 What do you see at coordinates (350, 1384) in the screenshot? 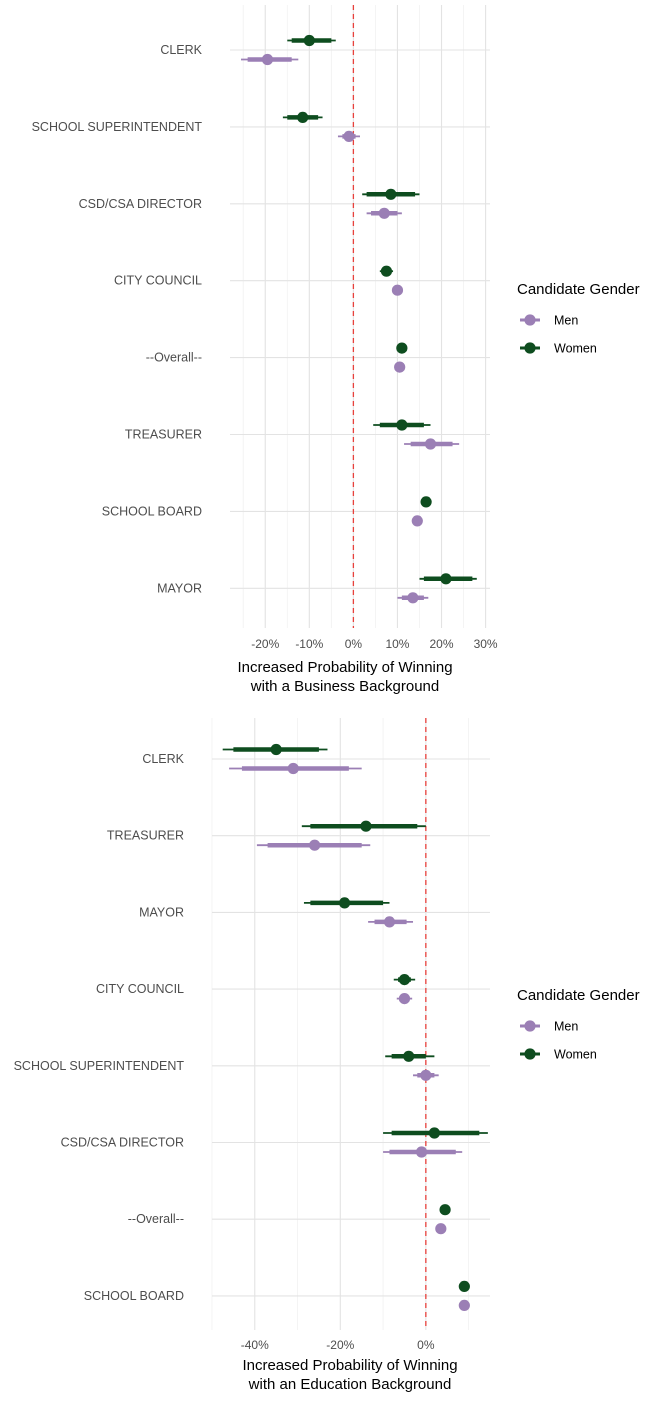
I see `education-x-axis-label-line2: with an Education Background` at bounding box center [350, 1384].